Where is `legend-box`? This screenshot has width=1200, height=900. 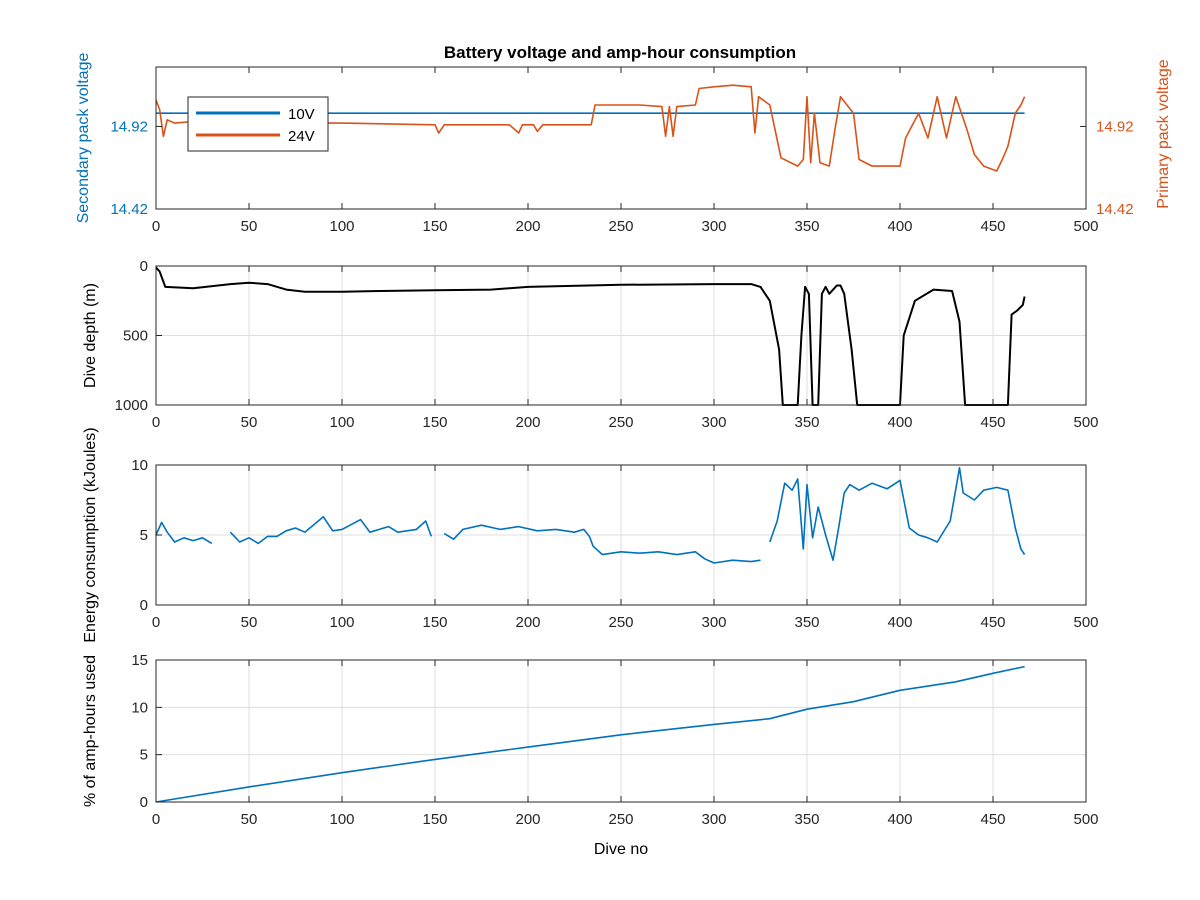 legend-box is located at coordinates (258, 124).